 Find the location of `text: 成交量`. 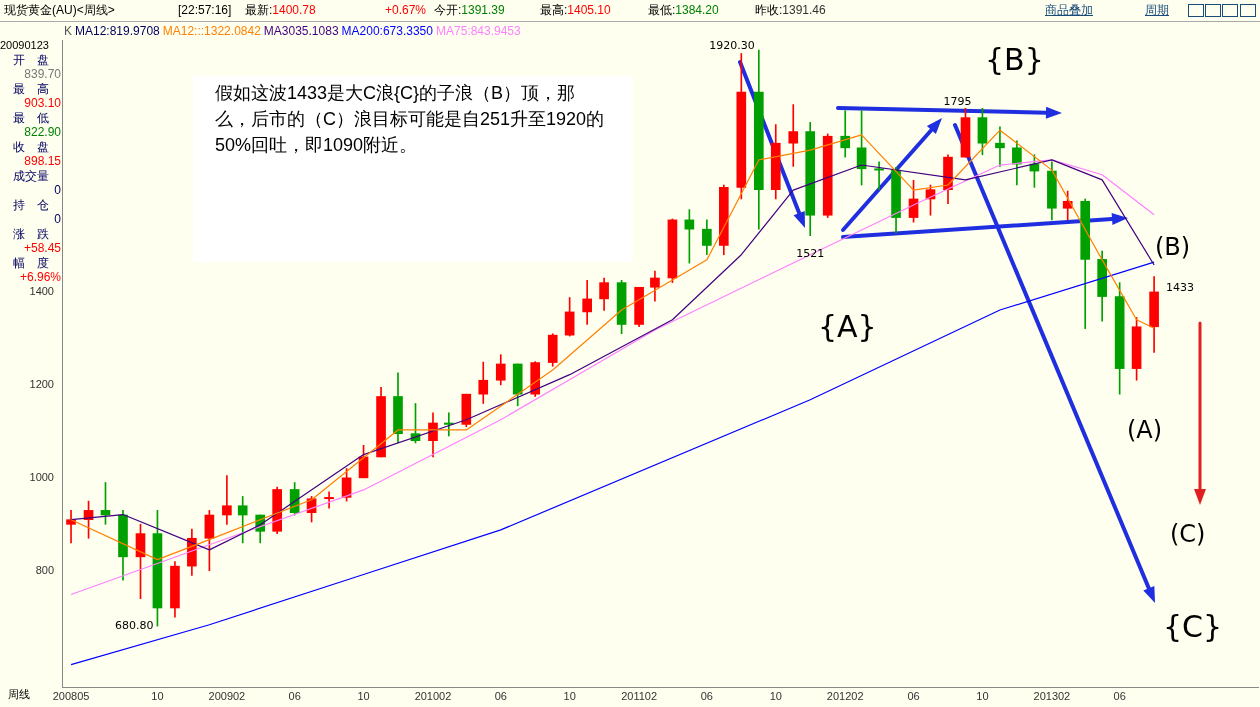

text: 成交量 is located at coordinates (30, 175).